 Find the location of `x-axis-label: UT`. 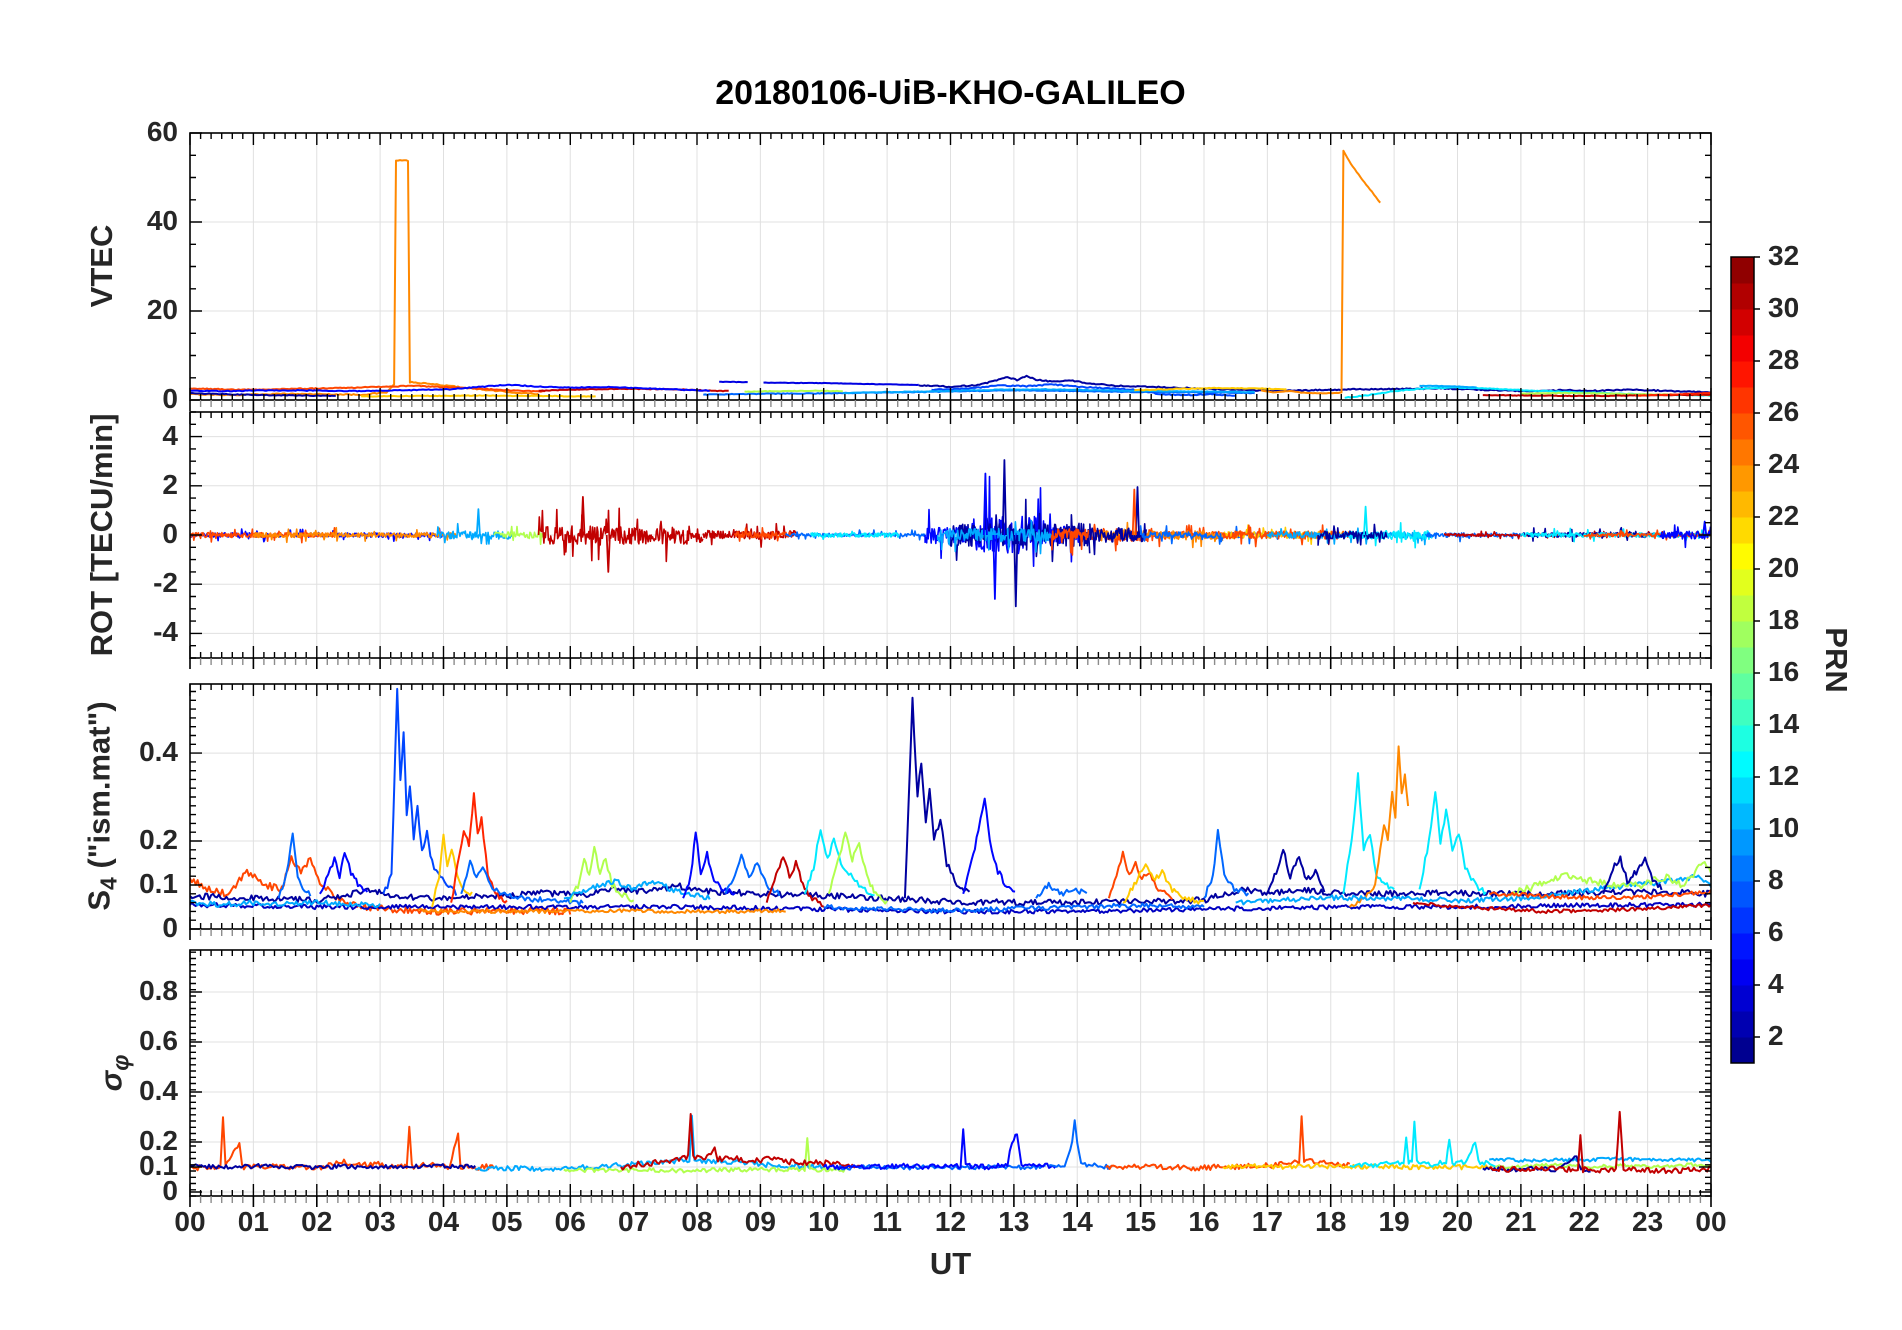

x-axis-label: UT is located at coordinates (950, 1263).